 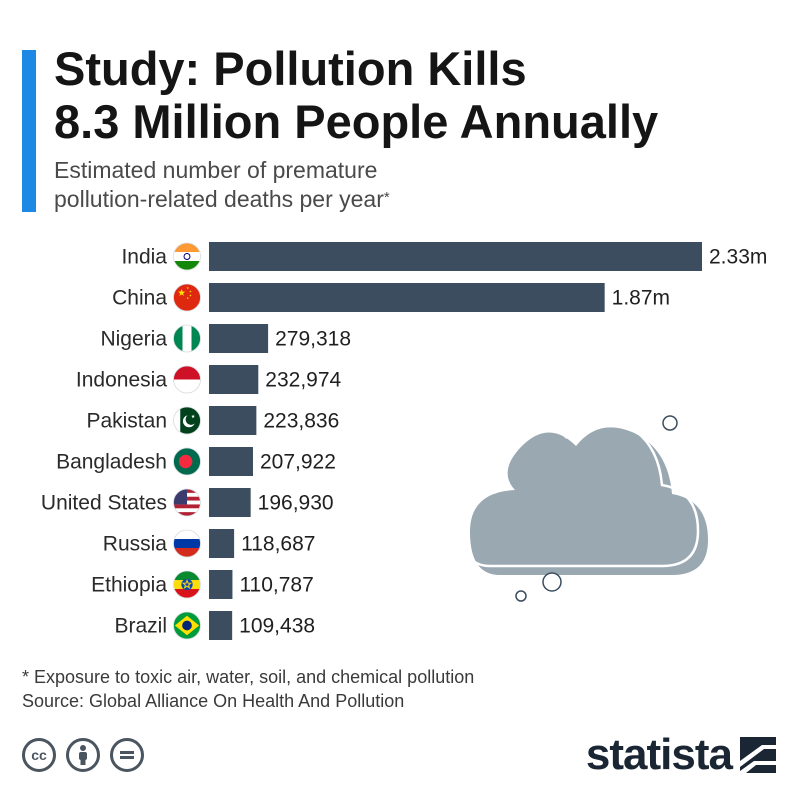 What do you see at coordinates (139, 298) in the screenshot?
I see `category-label-china: China` at bounding box center [139, 298].